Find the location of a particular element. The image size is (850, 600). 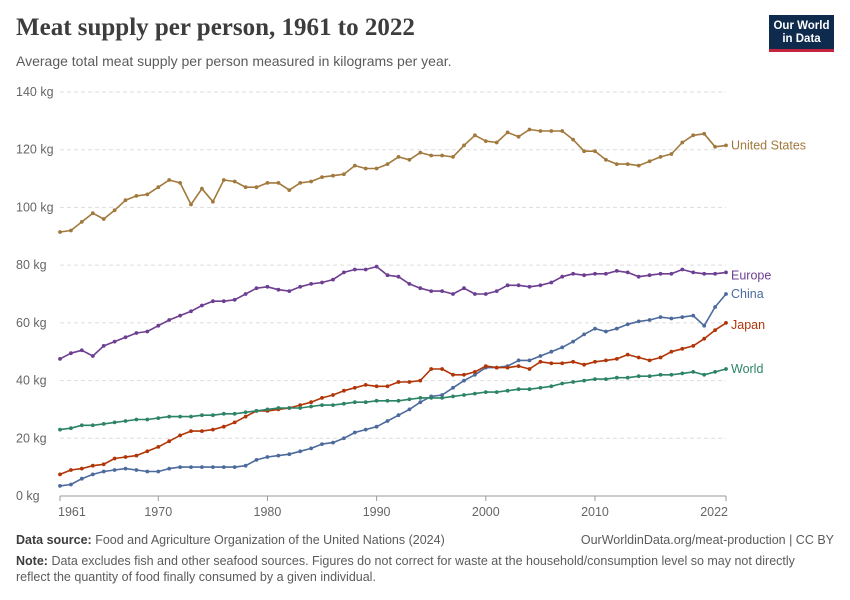

series-label-europe: Europe is located at coordinates (751, 275).